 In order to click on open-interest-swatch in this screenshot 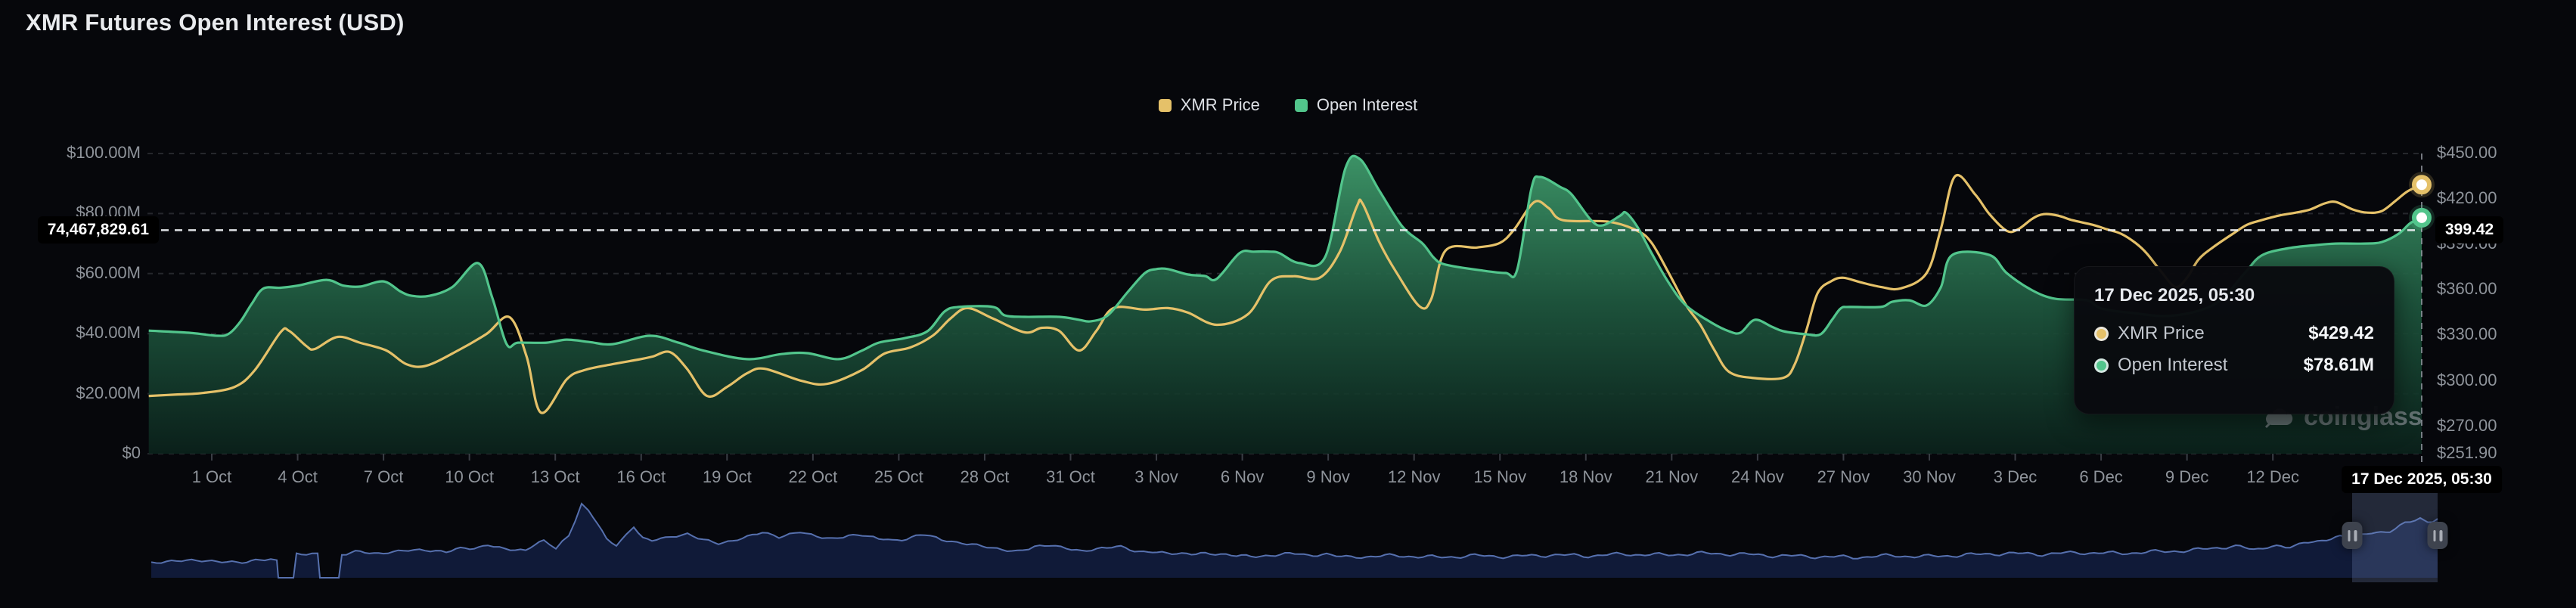, I will do `click(1301, 105)`.